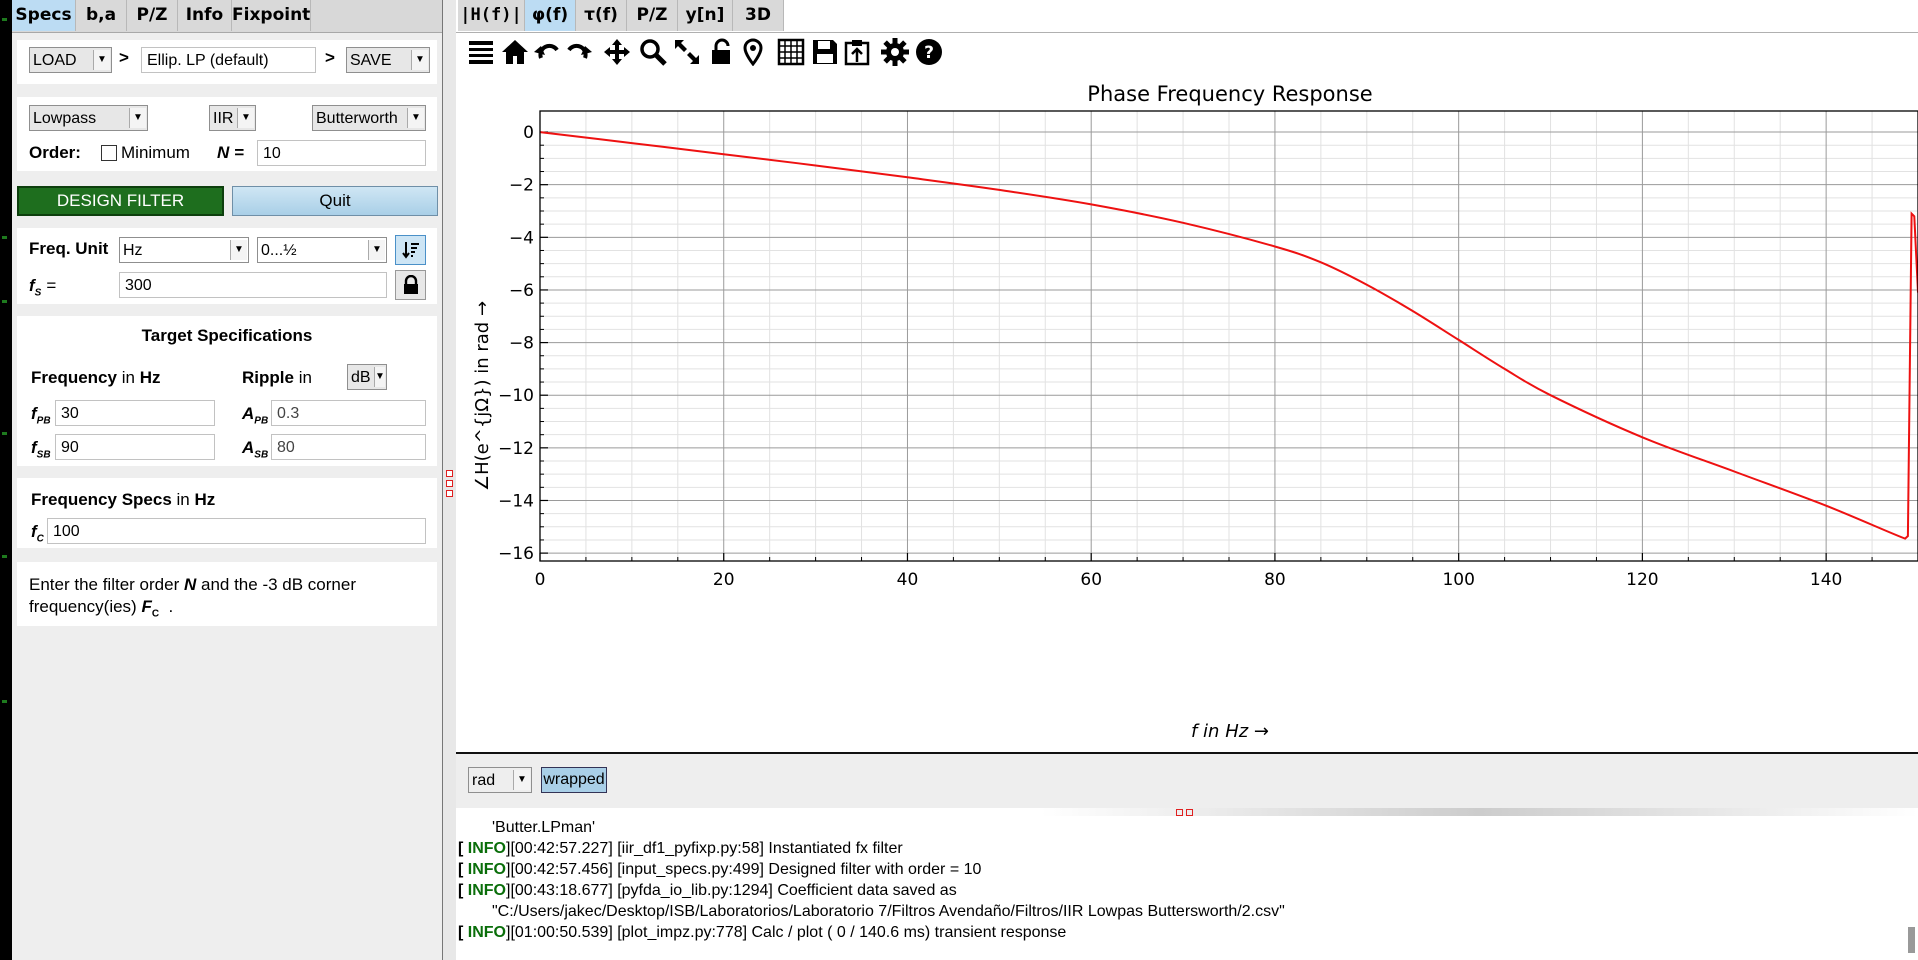 This screenshot has width=1918, height=960. What do you see at coordinates (410, 250) in the screenshot?
I see `sort-icon` at bounding box center [410, 250].